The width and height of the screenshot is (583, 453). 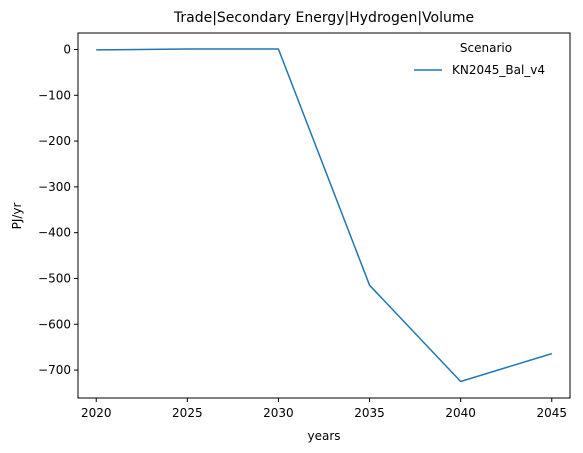 What do you see at coordinates (54, 233) in the screenshot?
I see `y-tick-label: −400` at bounding box center [54, 233].